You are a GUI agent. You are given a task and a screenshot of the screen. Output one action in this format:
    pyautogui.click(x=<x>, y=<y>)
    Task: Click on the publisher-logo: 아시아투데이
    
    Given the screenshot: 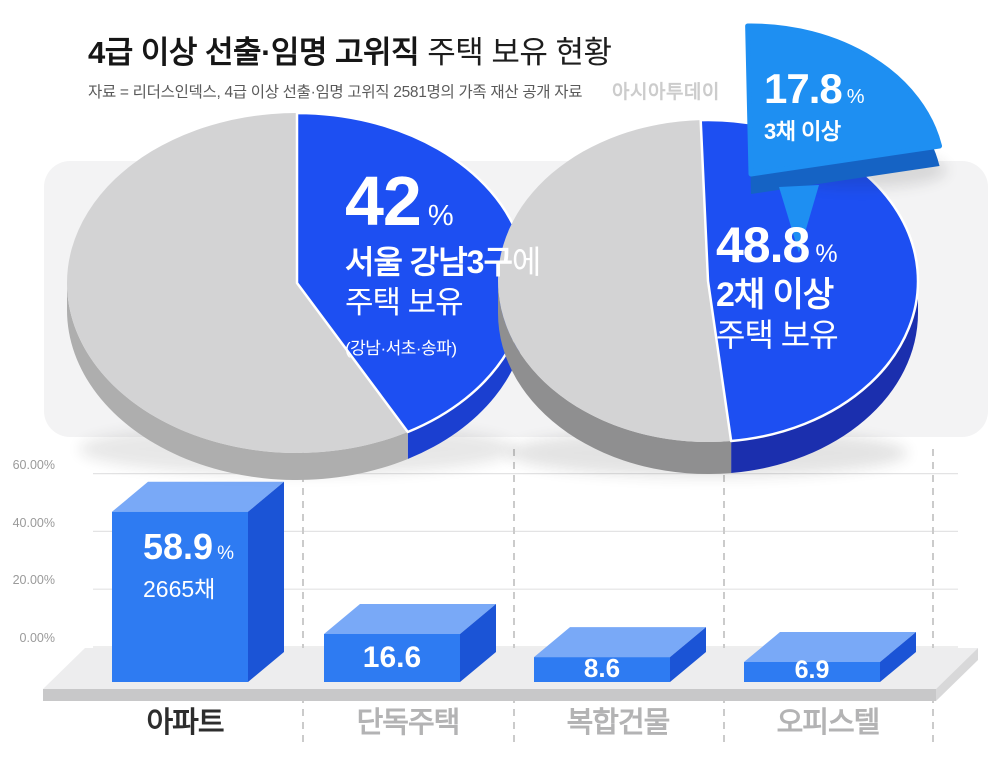 What is the action you would take?
    pyautogui.click(x=666, y=92)
    